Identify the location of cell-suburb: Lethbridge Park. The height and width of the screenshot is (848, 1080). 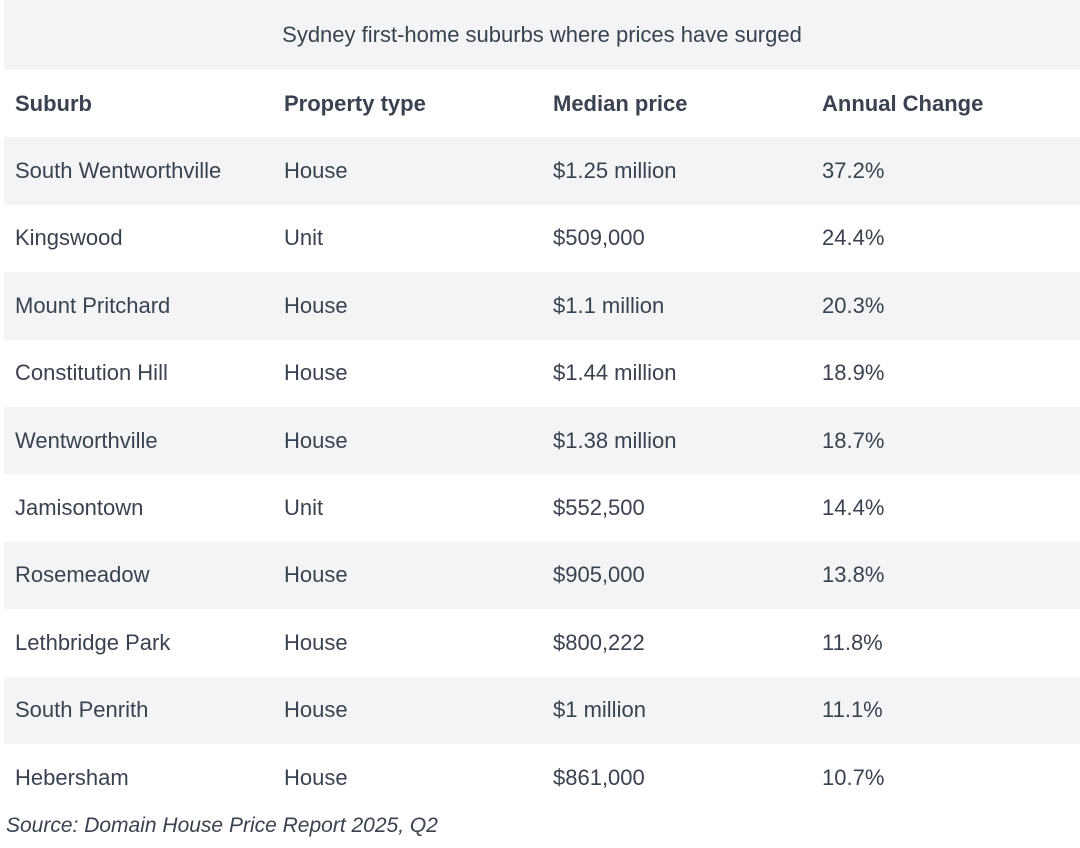
(93, 642).